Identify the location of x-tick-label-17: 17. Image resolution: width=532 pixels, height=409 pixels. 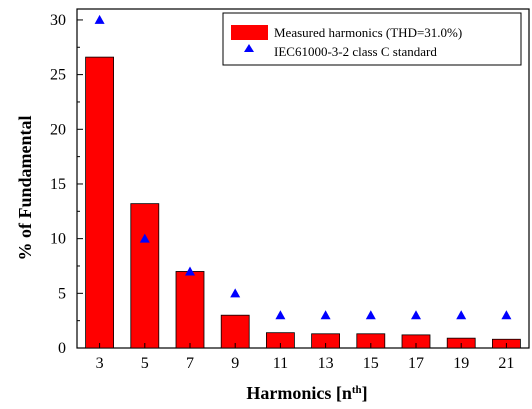
(416, 363).